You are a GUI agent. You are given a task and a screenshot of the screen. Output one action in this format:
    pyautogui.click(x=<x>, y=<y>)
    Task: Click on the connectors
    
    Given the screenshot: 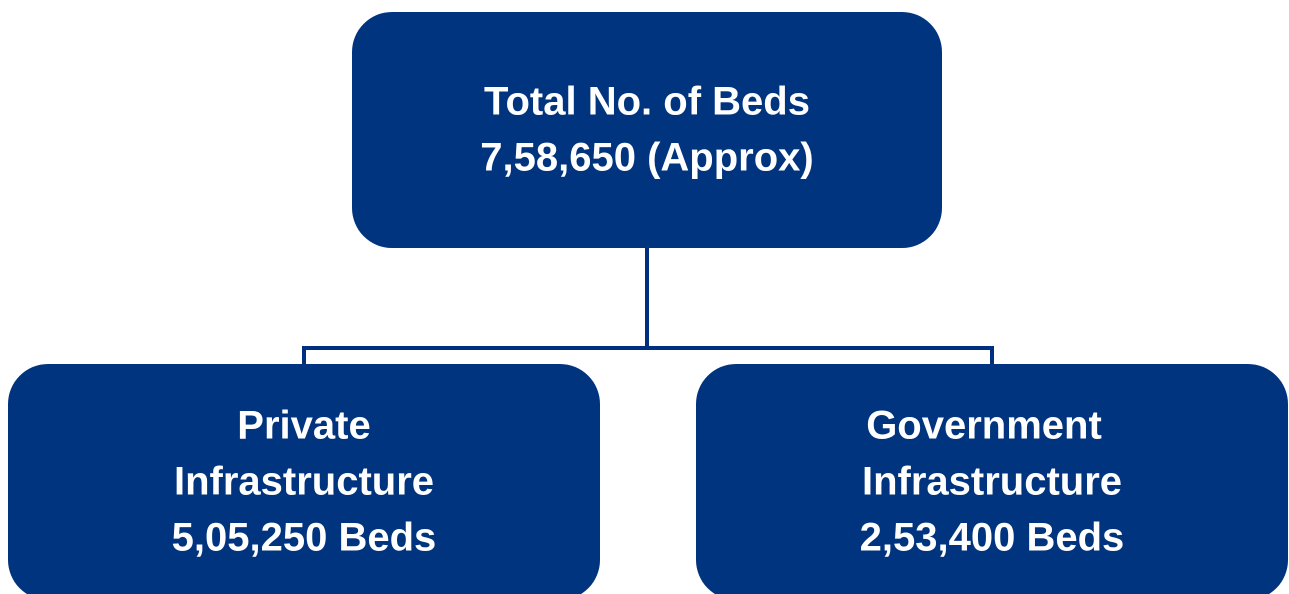 What is the action you would take?
    pyautogui.click(x=648, y=306)
    